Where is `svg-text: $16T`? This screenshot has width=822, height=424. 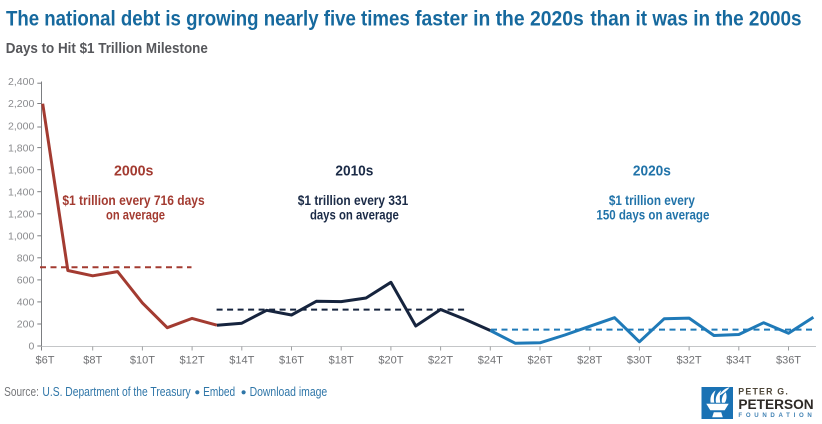
svg-text: $16T is located at coordinates (291, 361).